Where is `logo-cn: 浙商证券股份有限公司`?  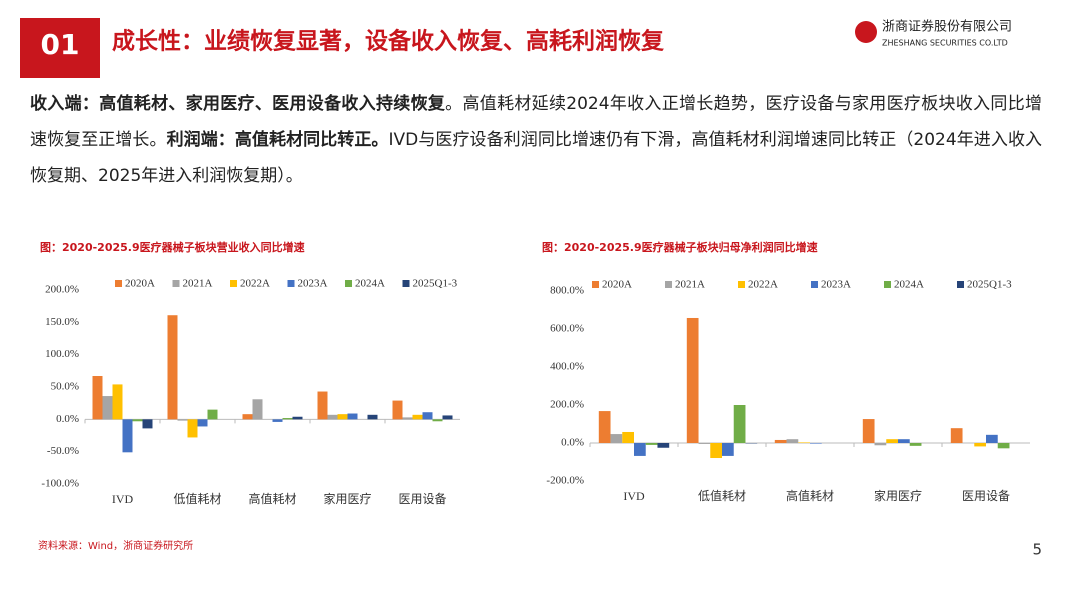 logo-cn: 浙商证券股份有限公司 is located at coordinates (947, 27).